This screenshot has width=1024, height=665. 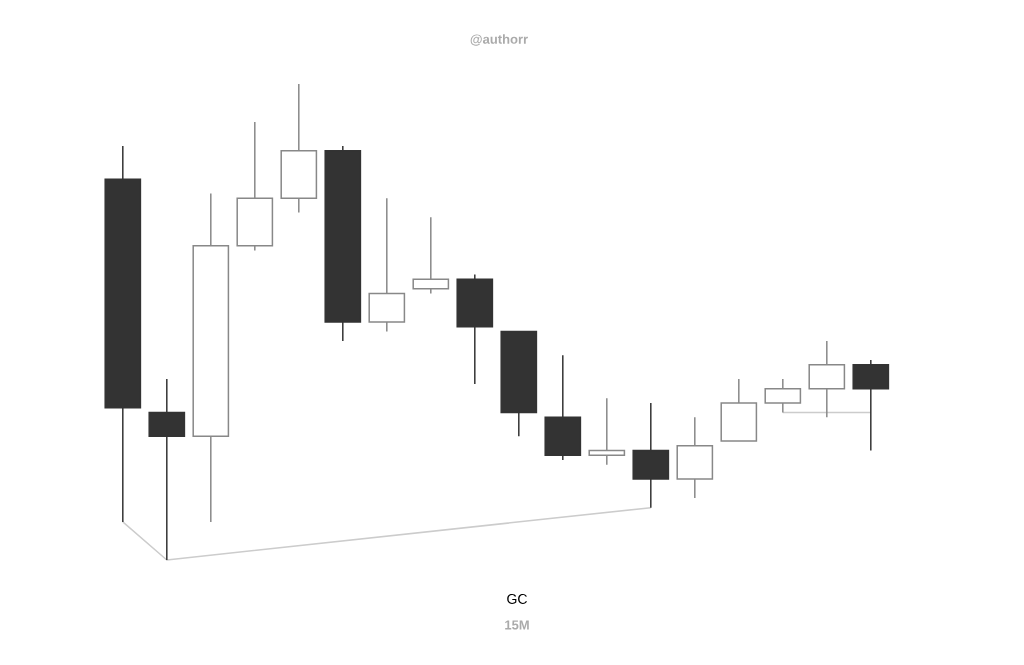 What do you see at coordinates (499, 40) in the screenshot?
I see `text: @authorr` at bounding box center [499, 40].